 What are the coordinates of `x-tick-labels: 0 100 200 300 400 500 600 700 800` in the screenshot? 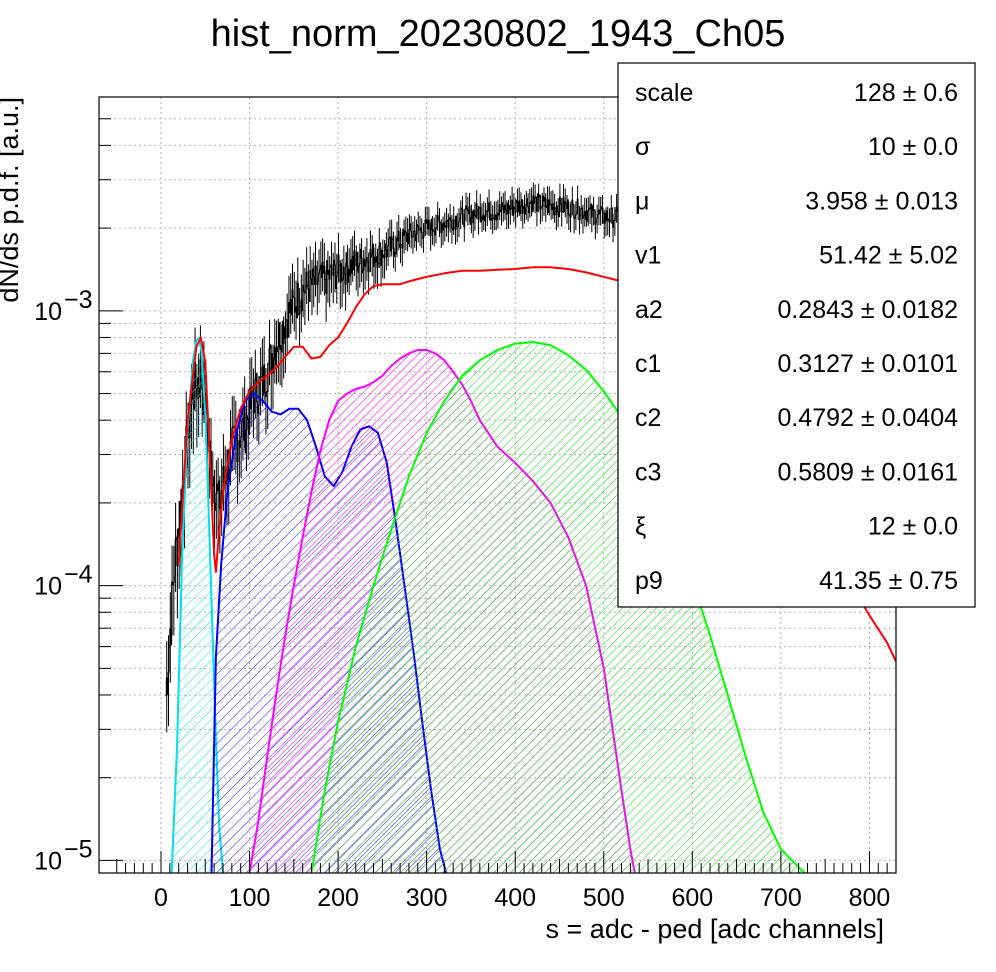 It's located at (522, 898).